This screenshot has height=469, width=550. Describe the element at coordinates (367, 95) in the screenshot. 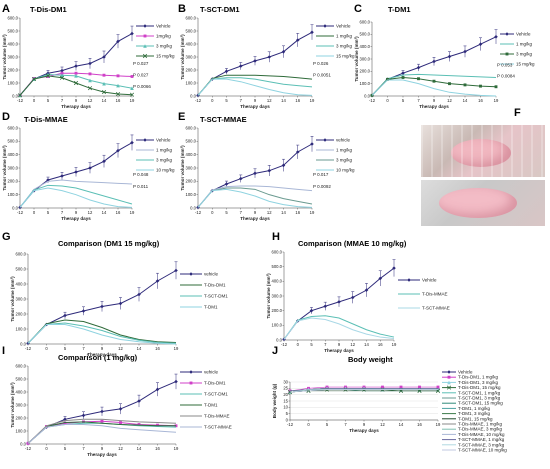

I see `y-tick-label: 0.0` at that location.